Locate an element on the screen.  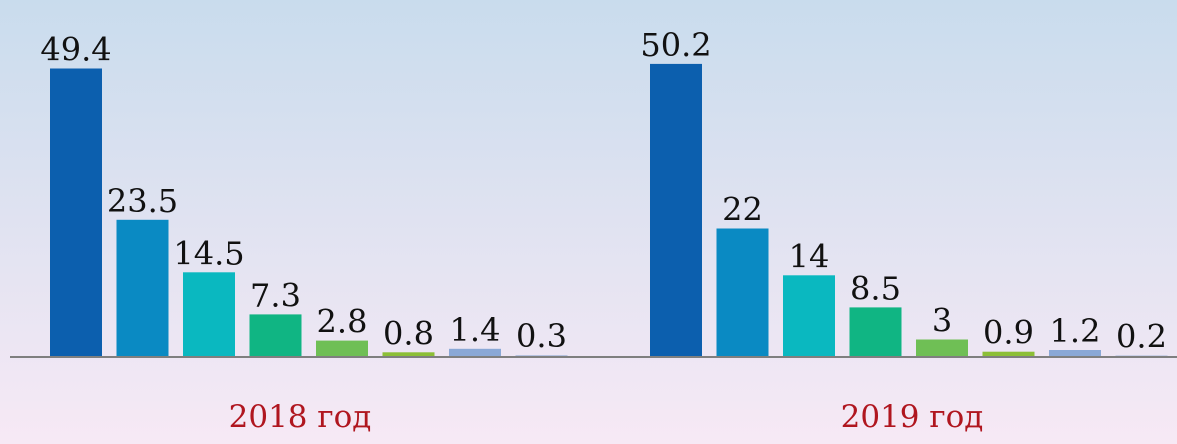
value-label-2-4: 8.5 is located at coordinates (875, 288).